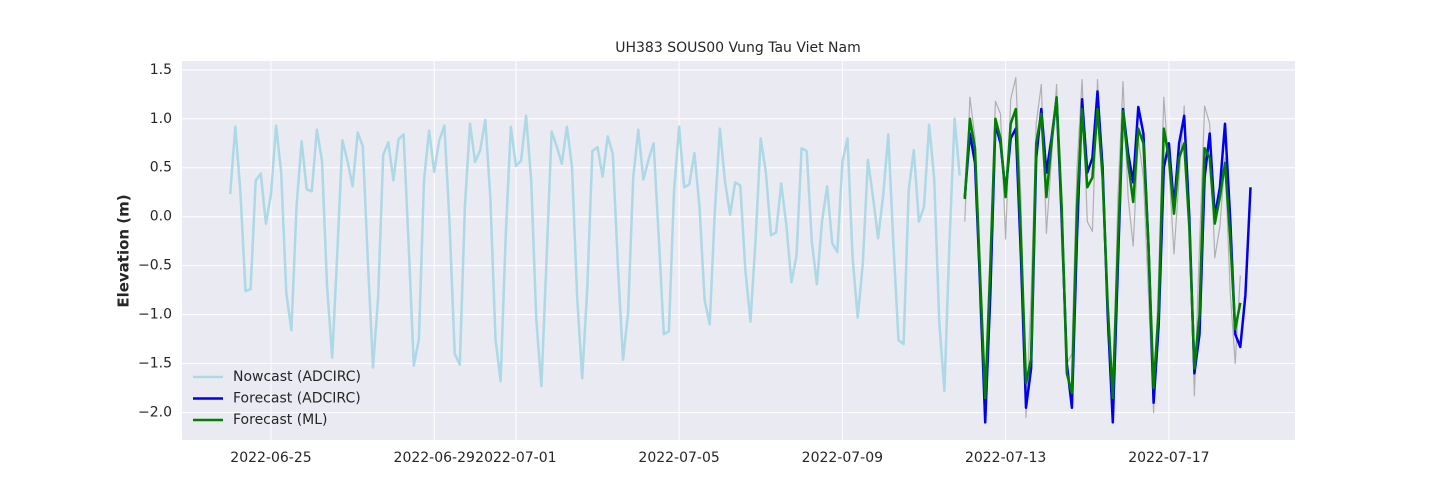  I want to click on x-tick-label: 2022-07-09, so click(842, 458).